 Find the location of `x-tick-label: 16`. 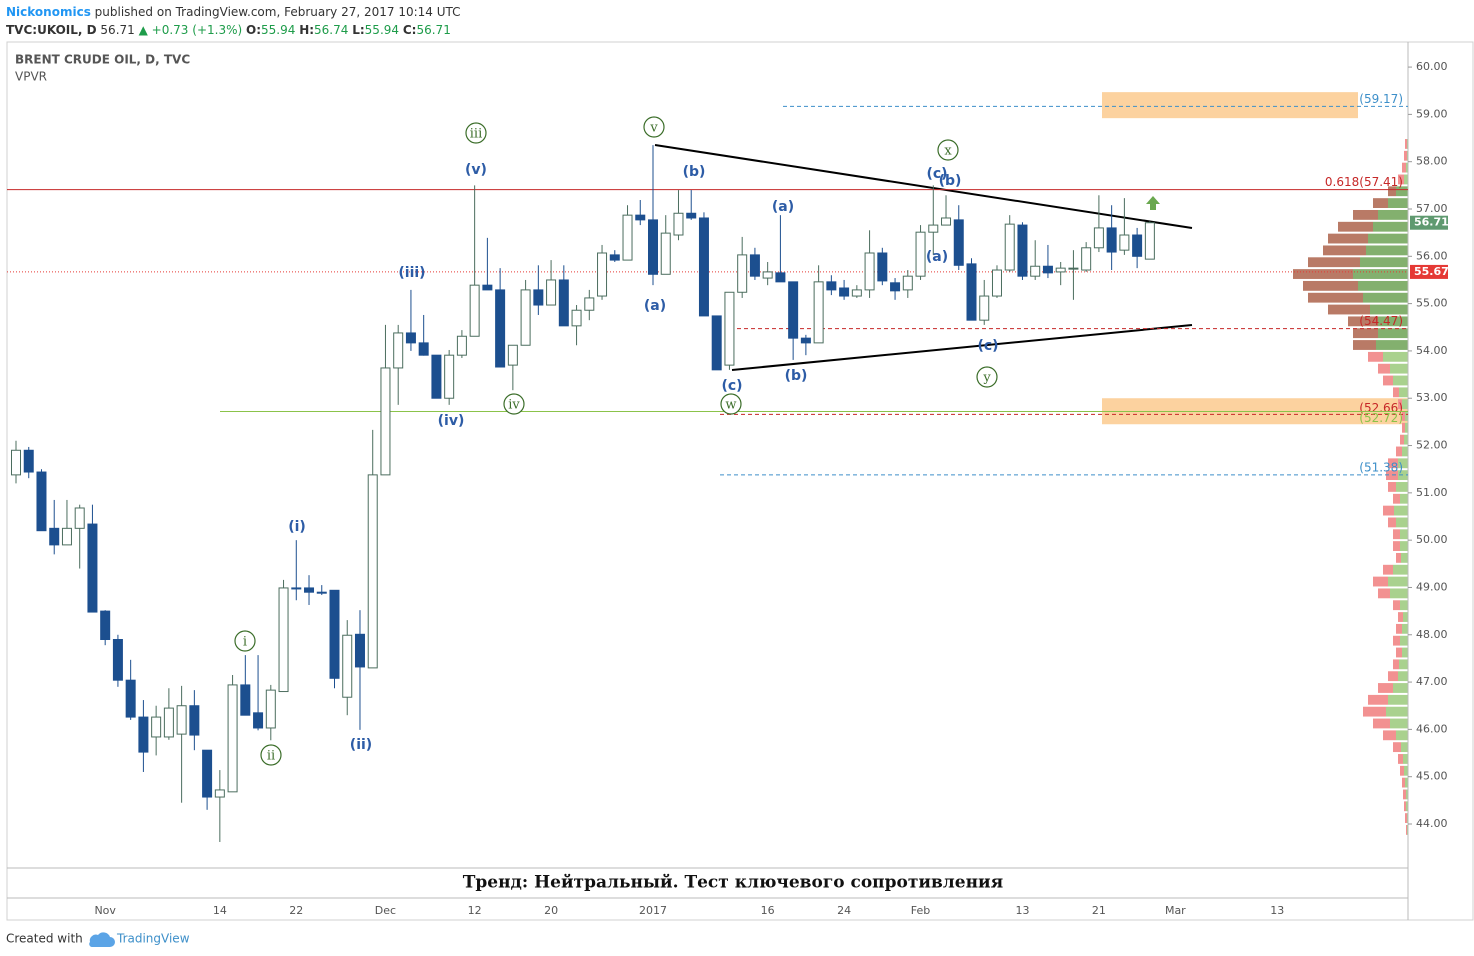

x-tick-label: 16 is located at coordinates (768, 910).